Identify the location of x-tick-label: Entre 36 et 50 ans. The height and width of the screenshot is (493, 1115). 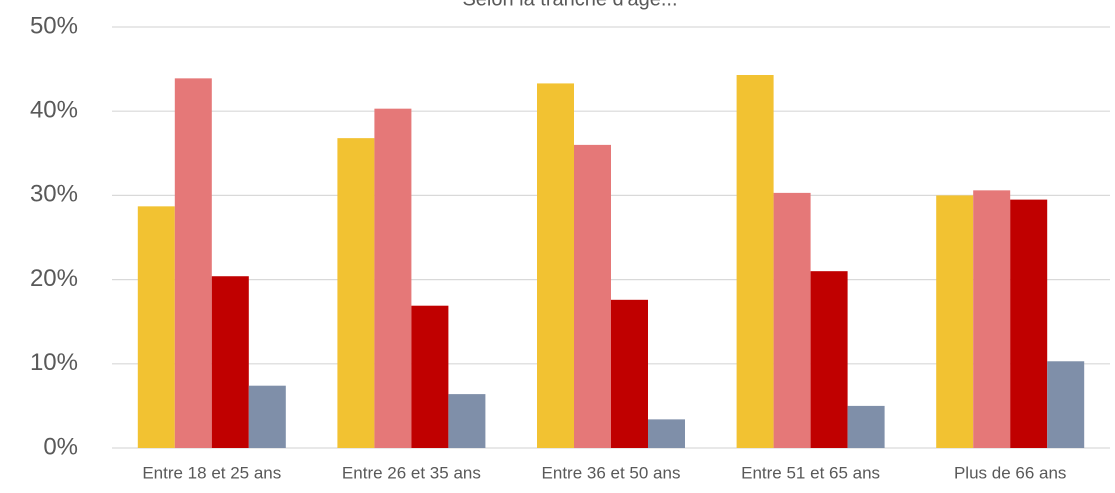
(611, 472).